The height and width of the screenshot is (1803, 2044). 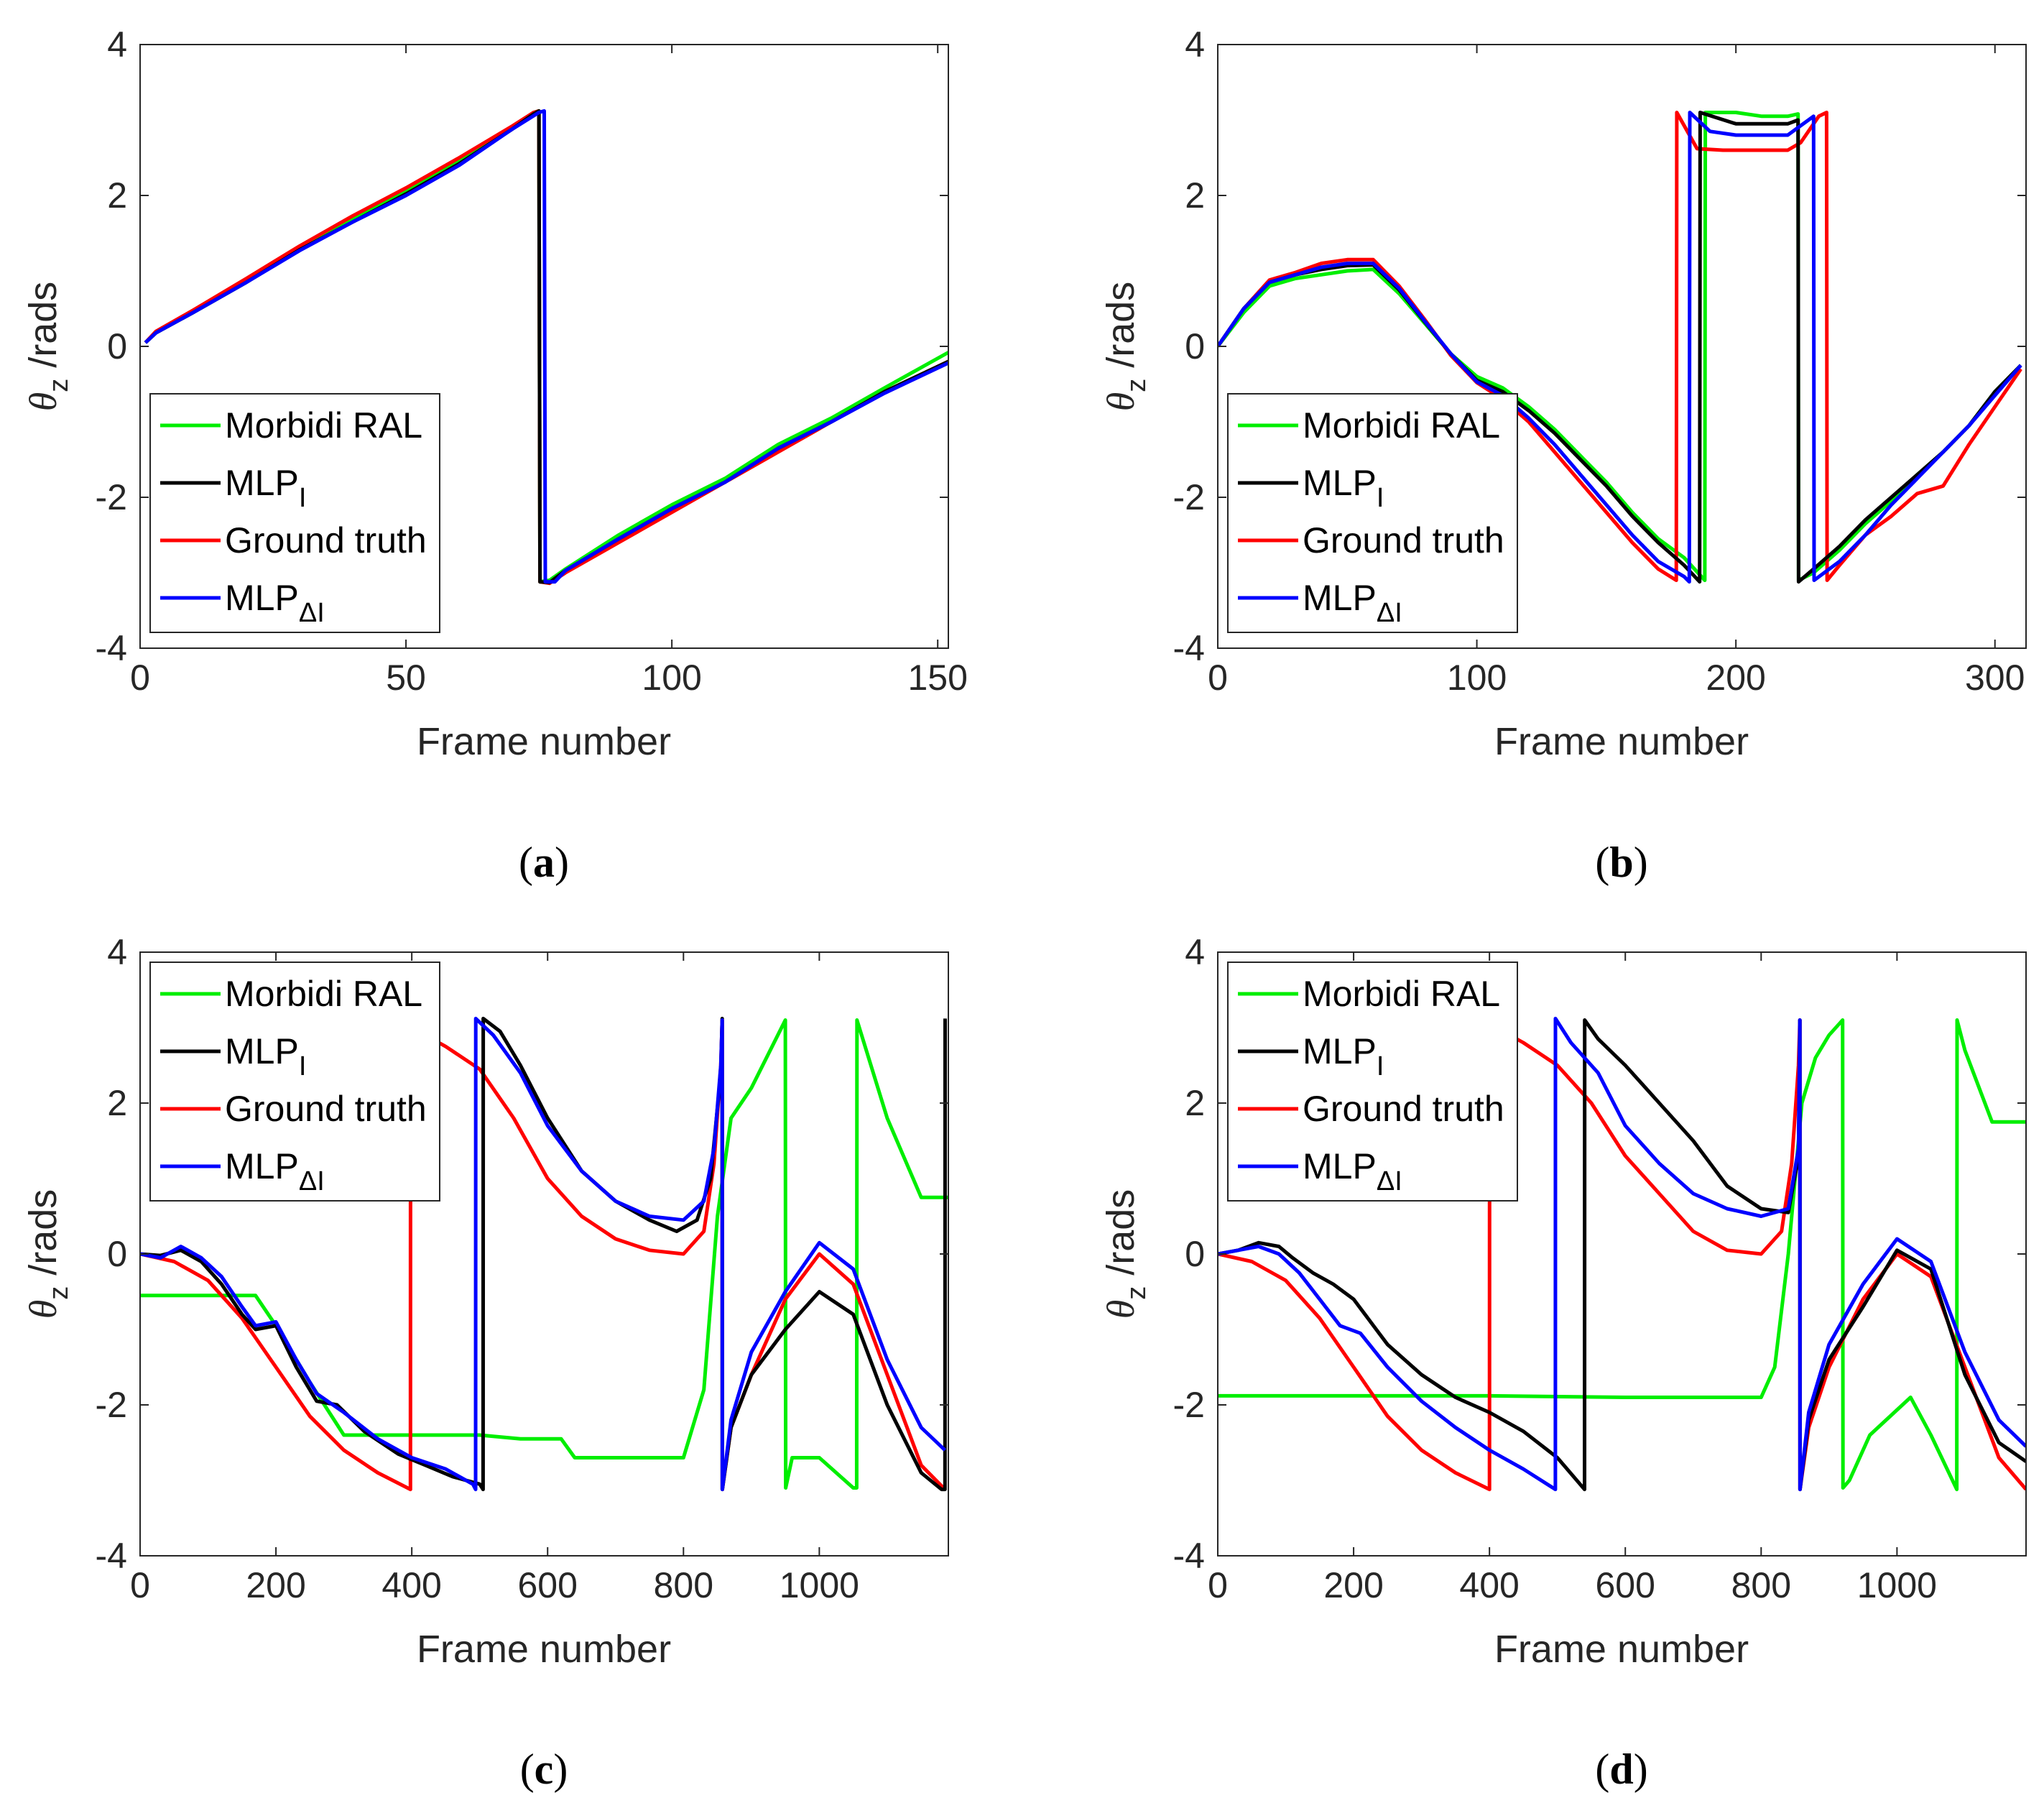 What do you see at coordinates (937, 678) in the screenshot?
I see `x-tick-label: 150` at bounding box center [937, 678].